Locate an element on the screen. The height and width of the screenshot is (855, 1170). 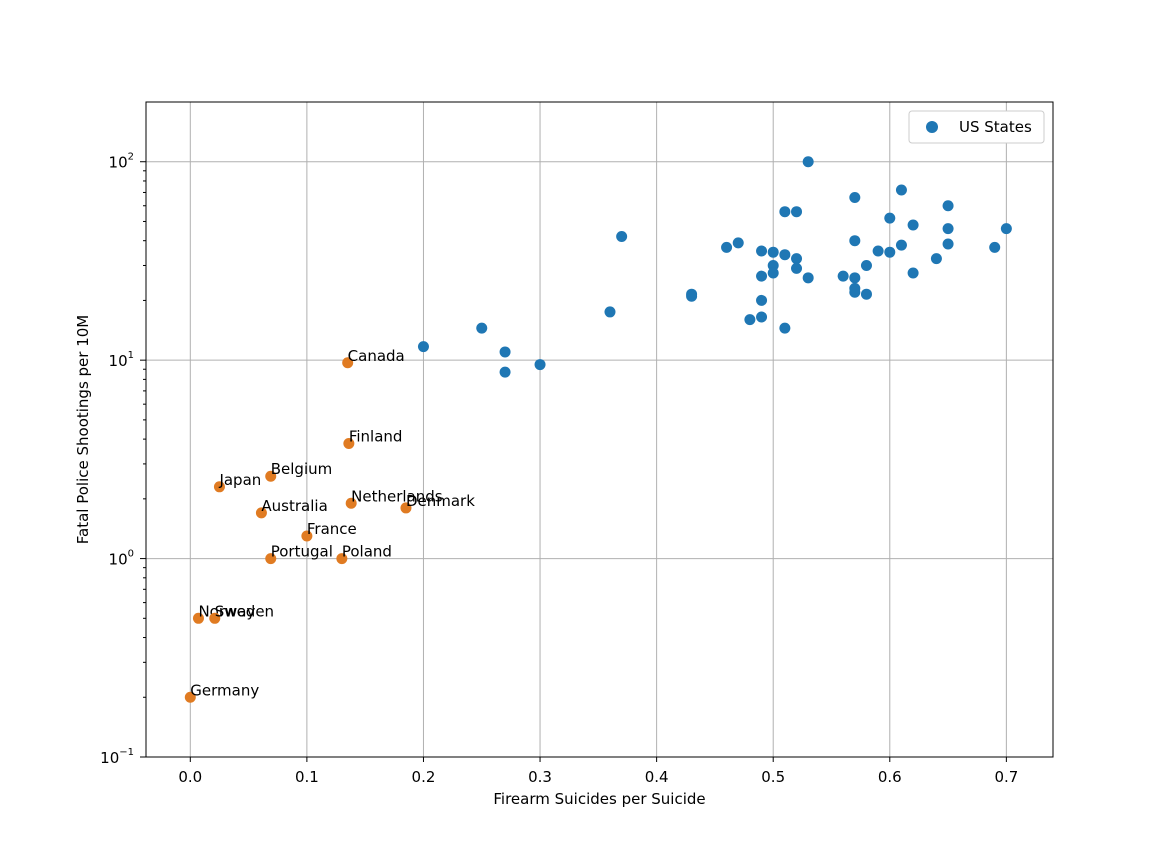
y-axis-label: Fatal Police Shootings per 10M is located at coordinates (83, 429).